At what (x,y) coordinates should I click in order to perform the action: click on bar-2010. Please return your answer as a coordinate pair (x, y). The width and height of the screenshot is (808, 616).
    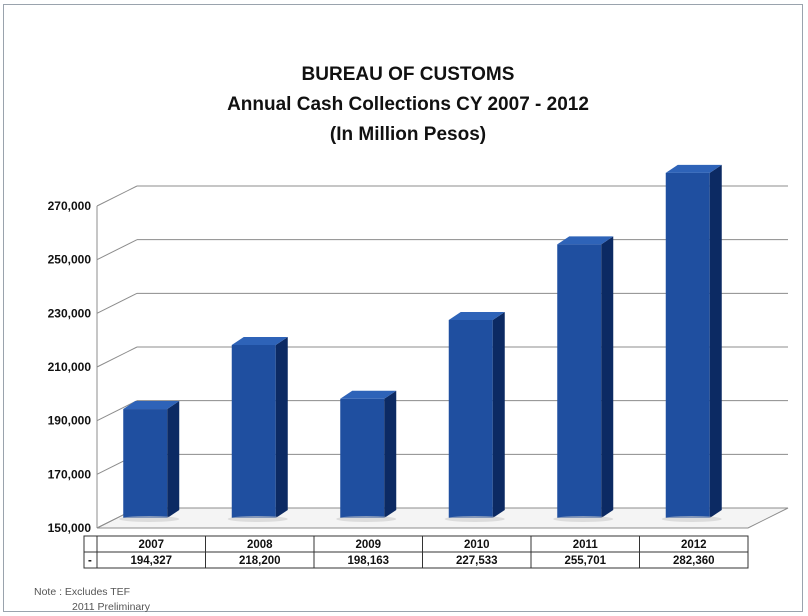
    Looking at the image, I should click on (474, 416).